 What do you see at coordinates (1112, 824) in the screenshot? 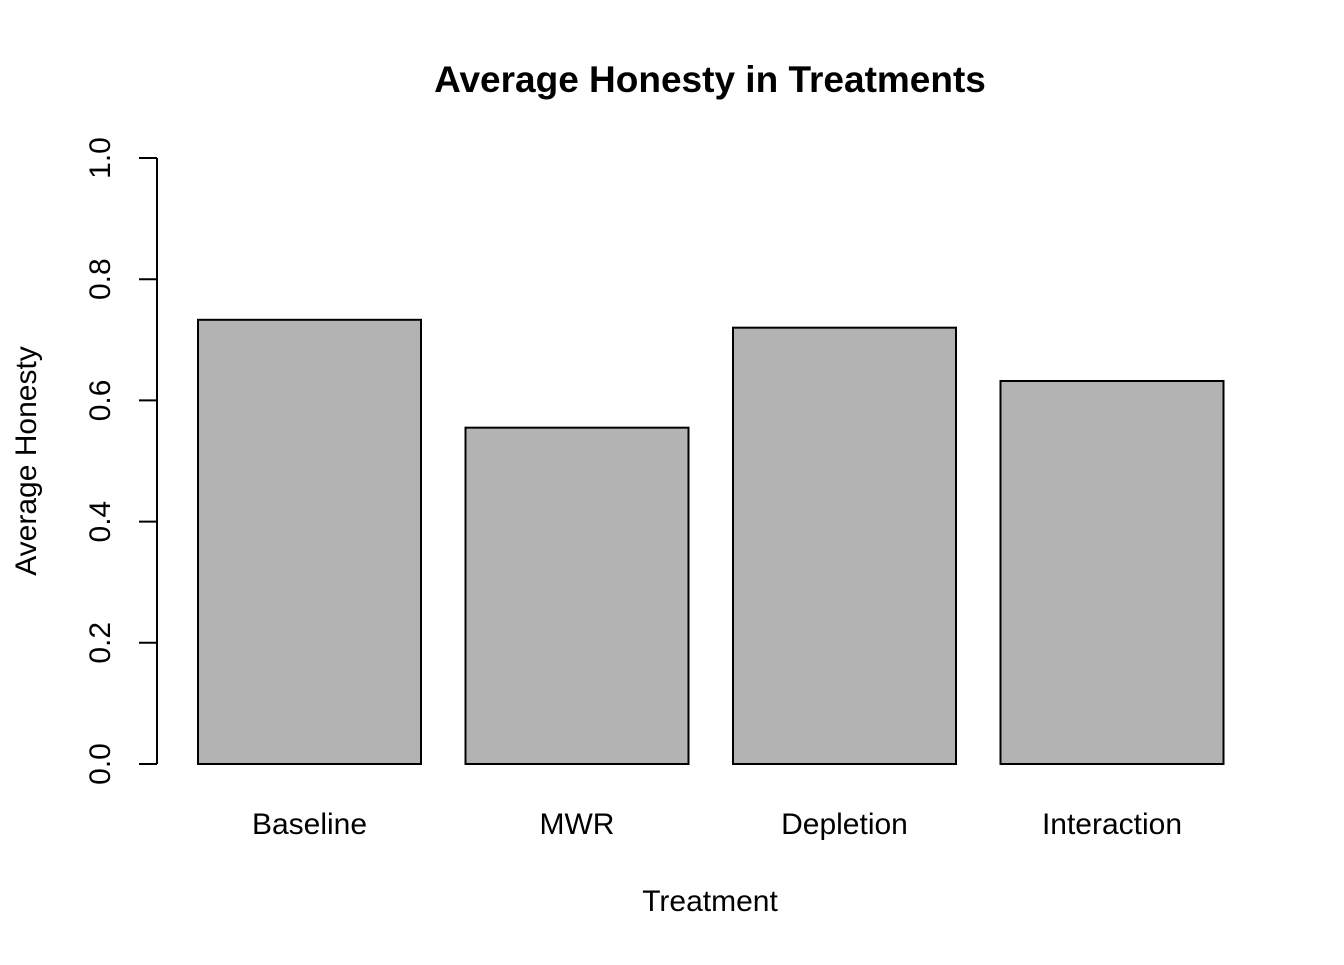
I see `x-tick-label-interaction: Interaction` at bounding box center [1112, 824].